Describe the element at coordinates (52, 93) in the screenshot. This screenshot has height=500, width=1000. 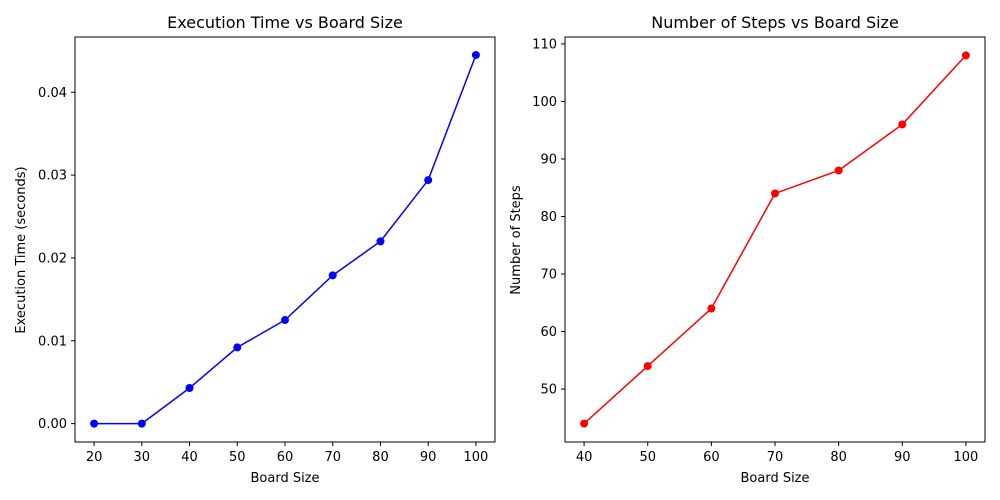
I see `y-tick-label: 0.04` at that location.